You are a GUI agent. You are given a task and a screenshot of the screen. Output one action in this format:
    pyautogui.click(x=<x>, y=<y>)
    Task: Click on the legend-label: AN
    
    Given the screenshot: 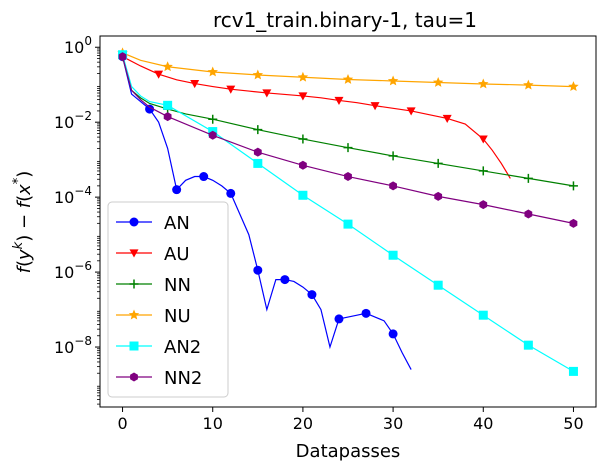 What is the action you would take?
    pyautogui.click(x=177, y=223)
    